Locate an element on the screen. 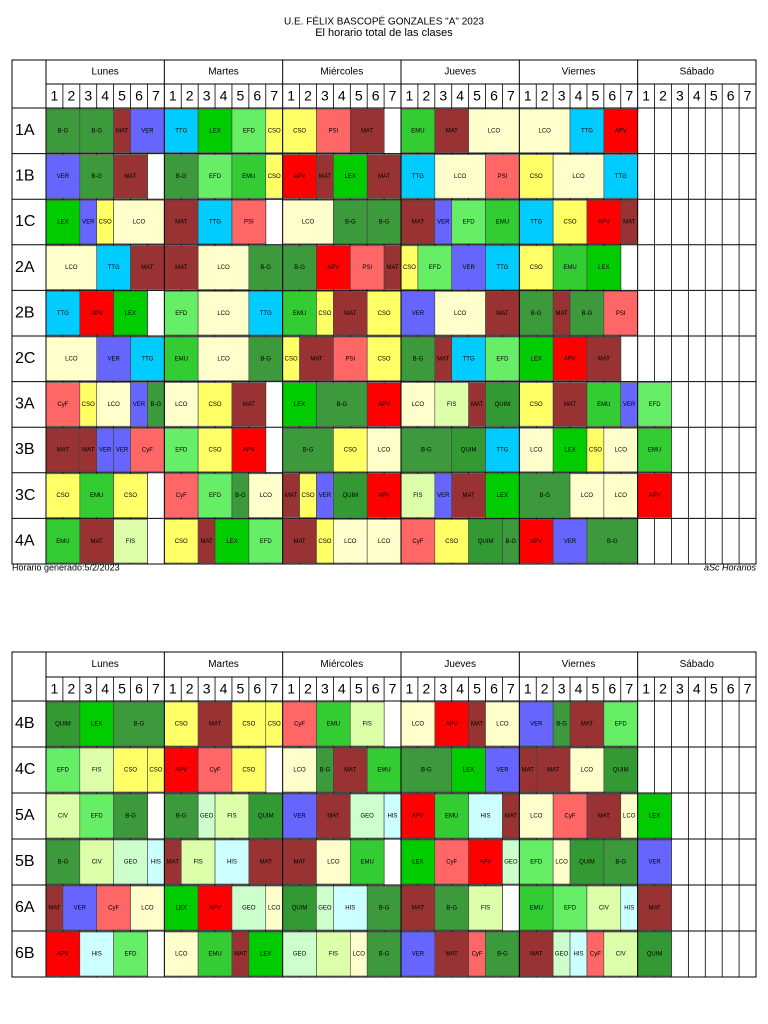 Image resolution: width=768 pixels, height=1024 pixels. lesson-subject: PSI is located at coordinates (367, 268).